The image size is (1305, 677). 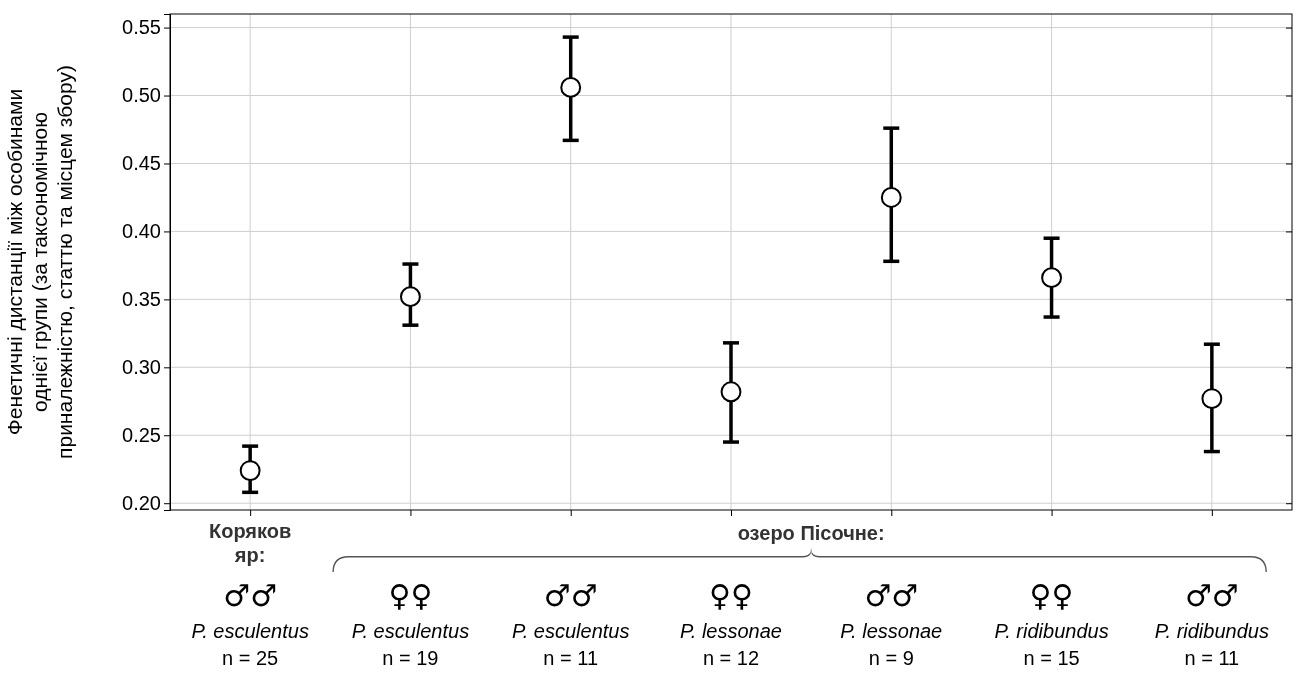 What do you see at coordinates (141, 503) in the screenshot?
I see `y-tick-label: 0.20` at bounding box center [141, 503].